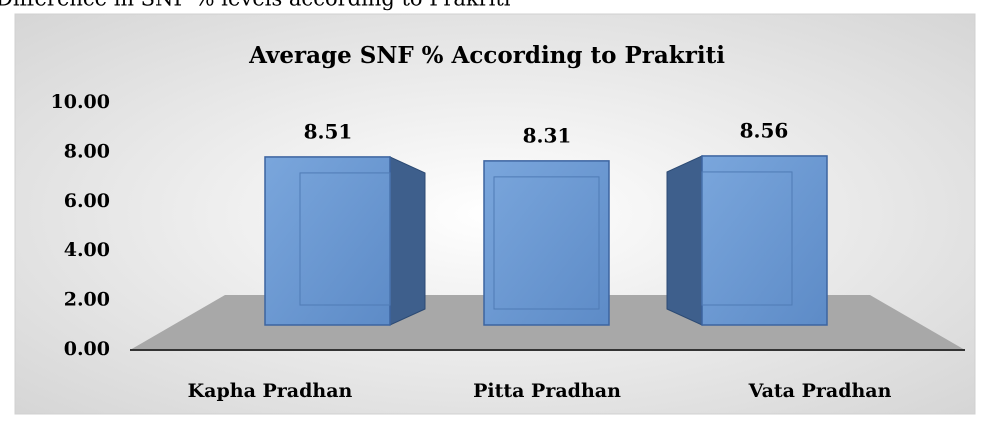 The height and width of the screenshot is (426, 986). What do you see at coordinates (270, 391) in the screenshot?
I see `x-tick-label: Kapha Pradhan` at bounding box center [270, 391].